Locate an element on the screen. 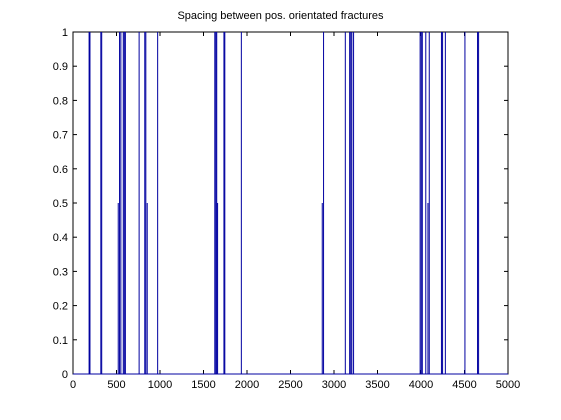 The height and width of the screenshot is (420, 561). y-tick-label: 0.3 is located at coordinates (60, 272).